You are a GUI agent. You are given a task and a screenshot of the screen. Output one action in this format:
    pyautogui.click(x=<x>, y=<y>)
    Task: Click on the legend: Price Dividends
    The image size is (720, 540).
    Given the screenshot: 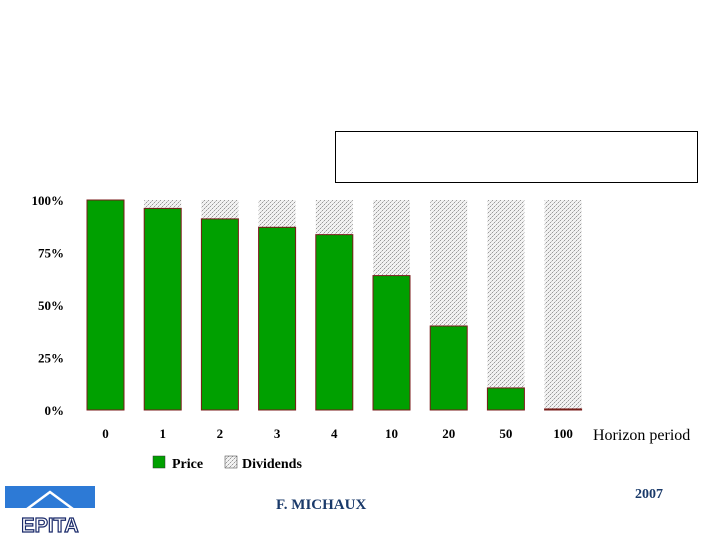 What is the action you would take?
    pyautogui.click(x=227, y=463)
    